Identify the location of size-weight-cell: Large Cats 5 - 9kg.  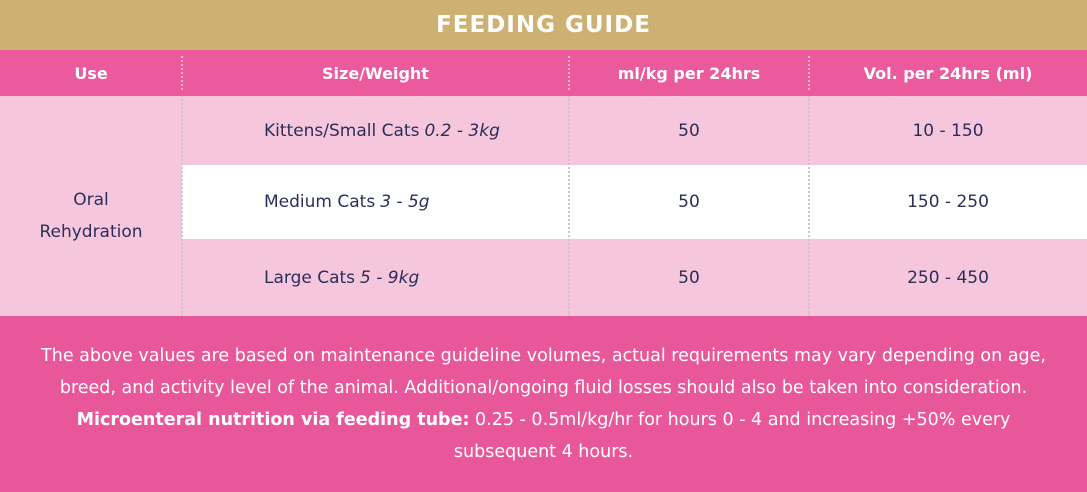
(375, 277).